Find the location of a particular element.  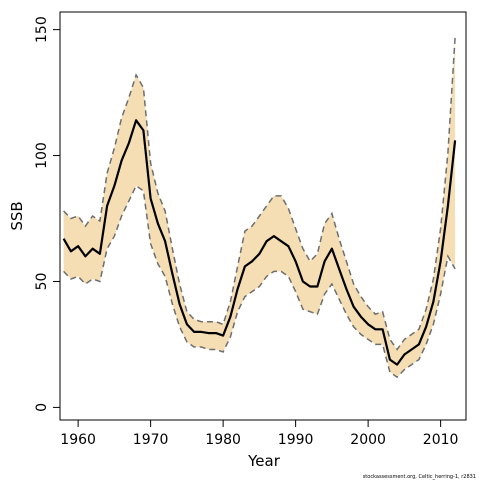

y-axis-label: SSB is located at coordinates (17, 215).